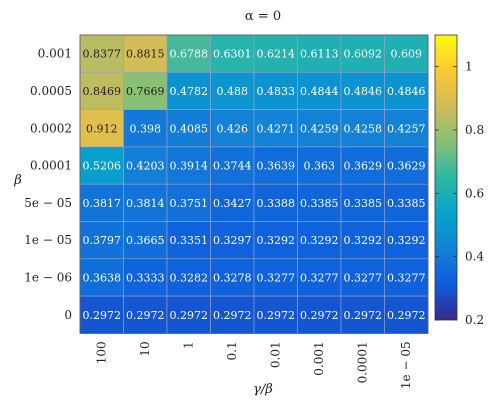 Image resolution: width=500 pixels, height=405 pixels. Describe the element at coordinates (17, 180) in the screenshot. I see `y-axis-label: β` at that location.